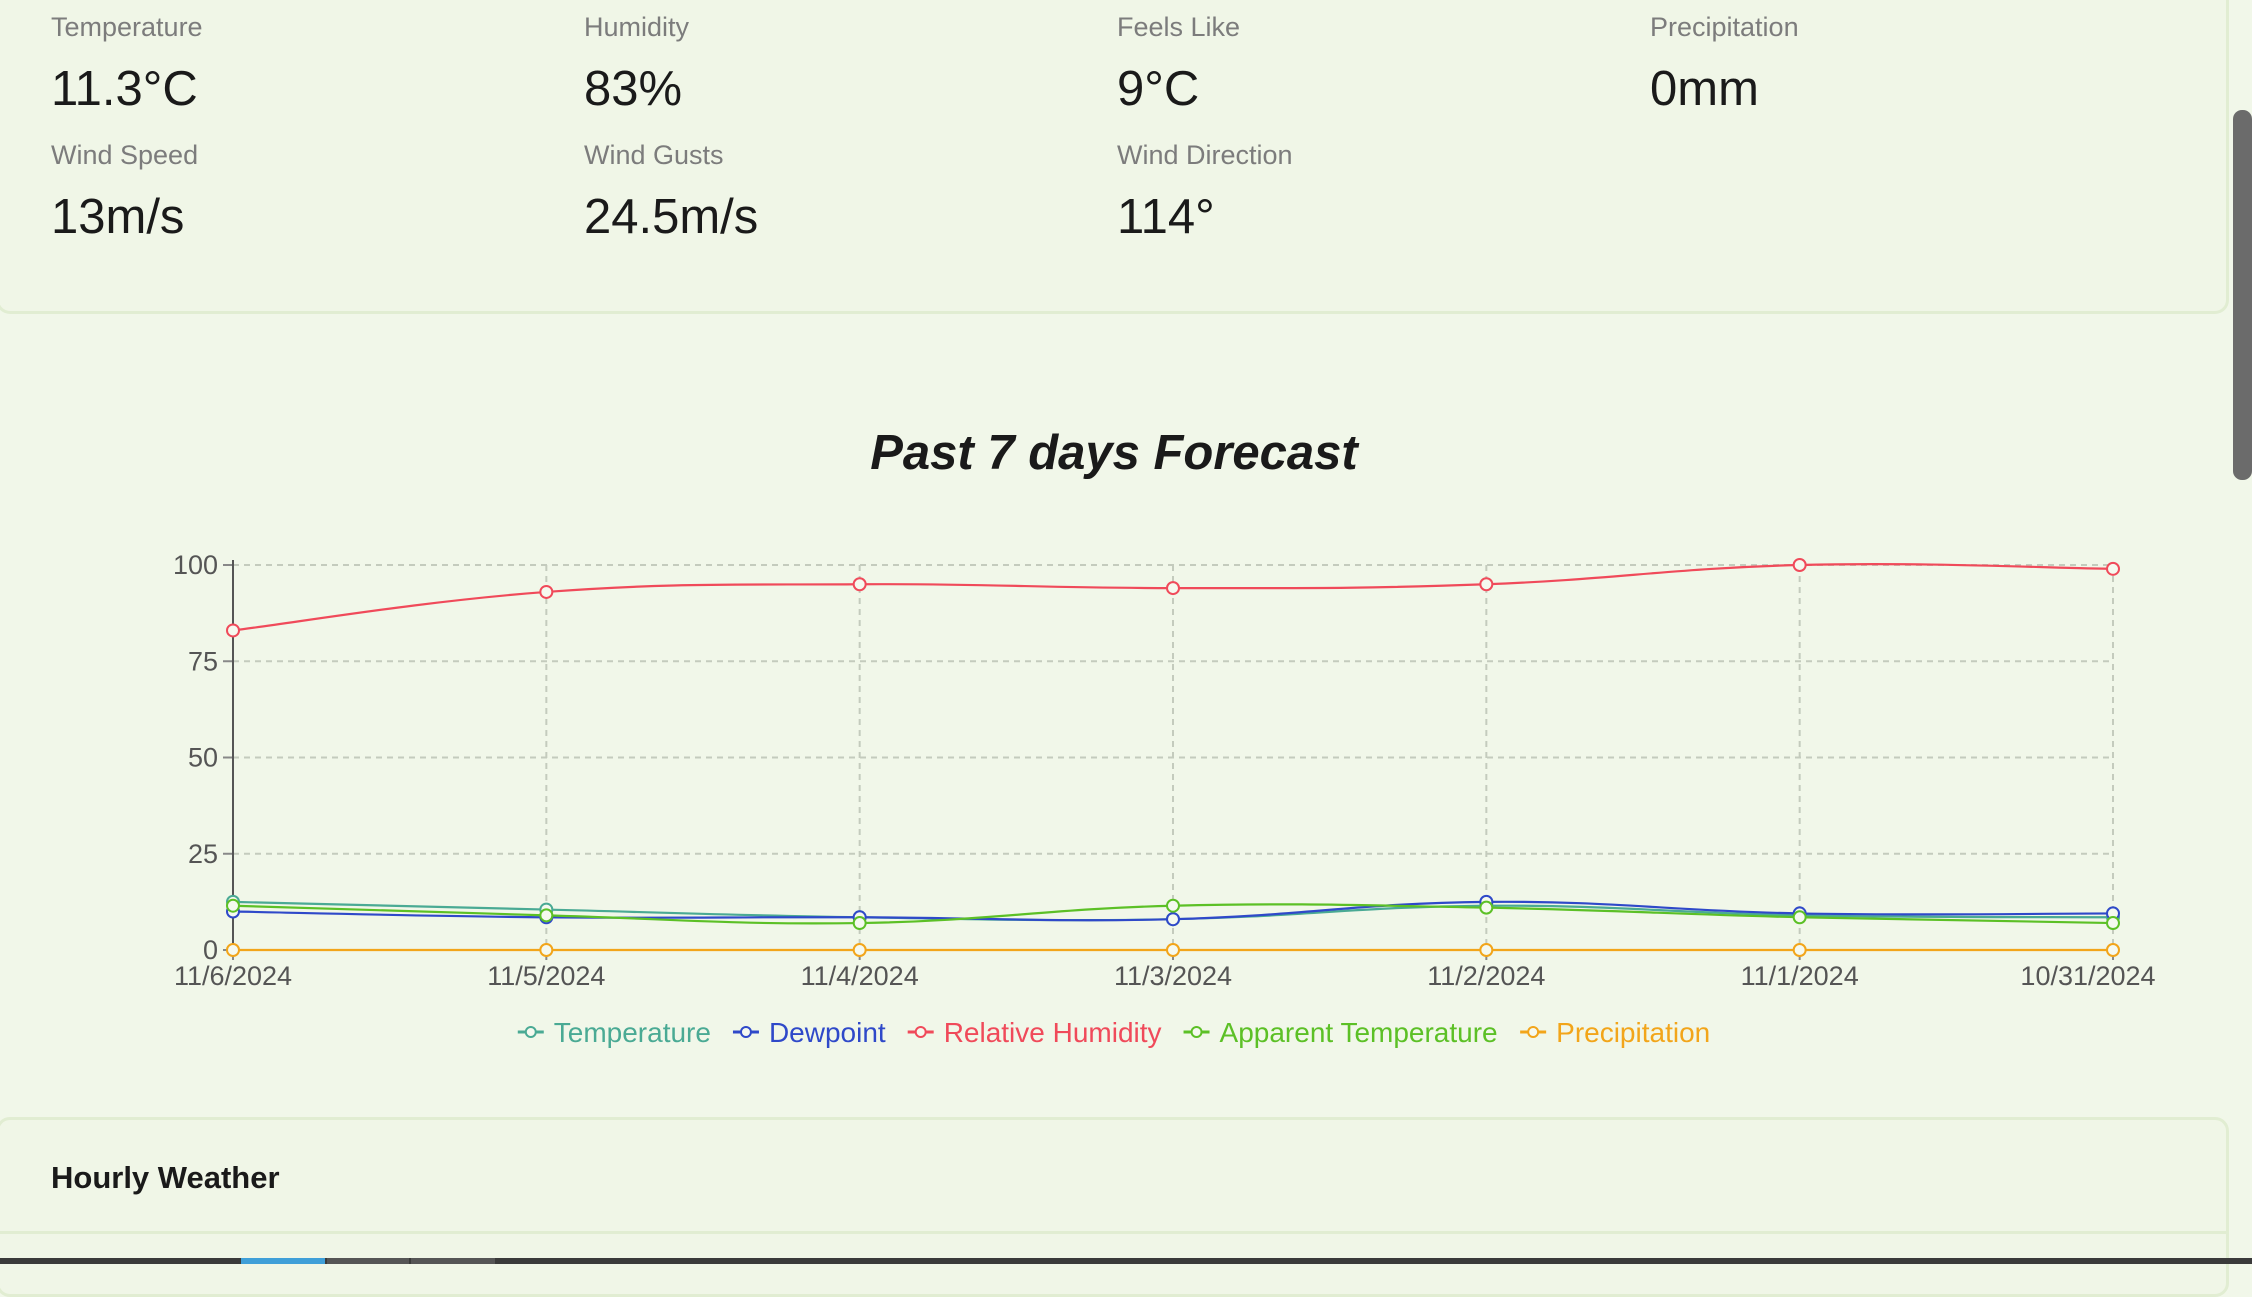 This screenshot has height=1297, width=2252. What do you see at coordinates (1113, 1232) in the screenshot?
I see `hourly-divider` at bounding box center [1113, 1232].